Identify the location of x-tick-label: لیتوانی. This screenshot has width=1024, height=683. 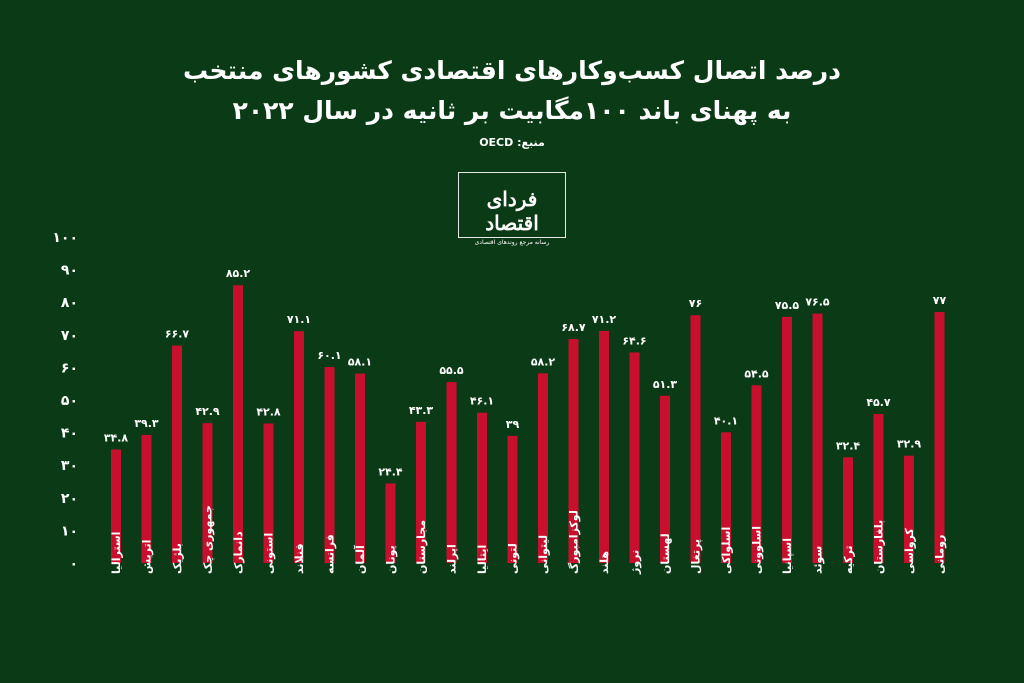
(543, 554).